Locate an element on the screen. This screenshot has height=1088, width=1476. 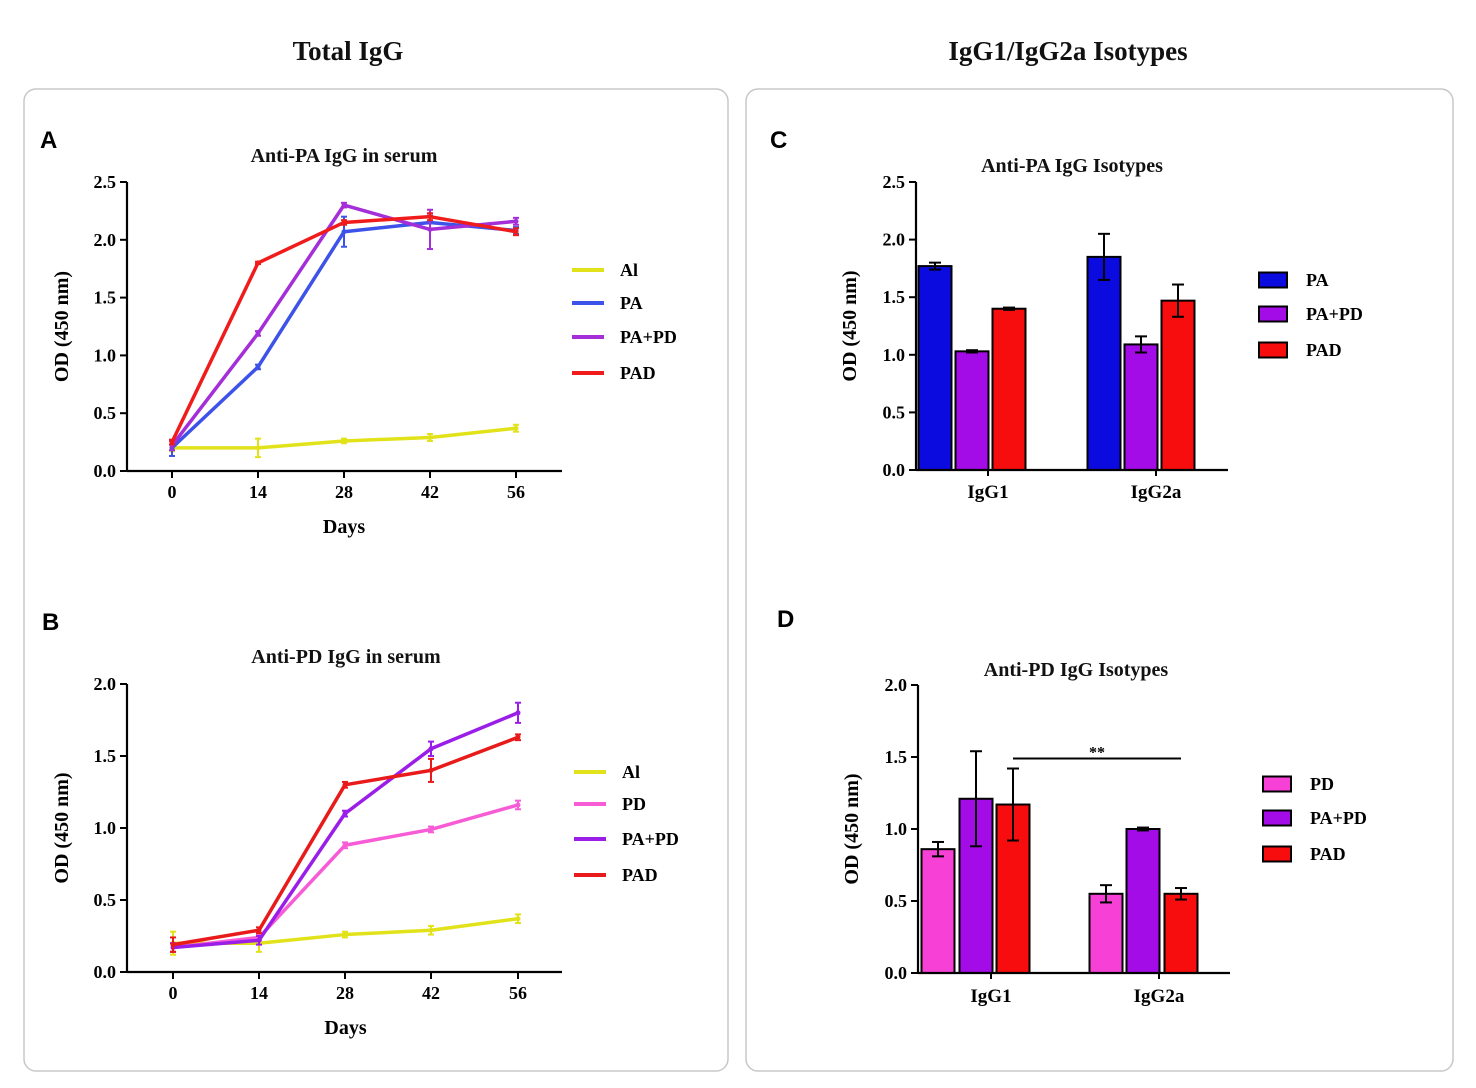
right-section-header: IgG1/IgG2a Isotypes is located at coordinates (1067, 51).